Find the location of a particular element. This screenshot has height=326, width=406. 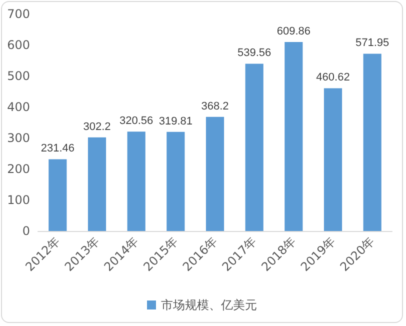

y-tick-label: 700 is located at coordinates (18, 14).